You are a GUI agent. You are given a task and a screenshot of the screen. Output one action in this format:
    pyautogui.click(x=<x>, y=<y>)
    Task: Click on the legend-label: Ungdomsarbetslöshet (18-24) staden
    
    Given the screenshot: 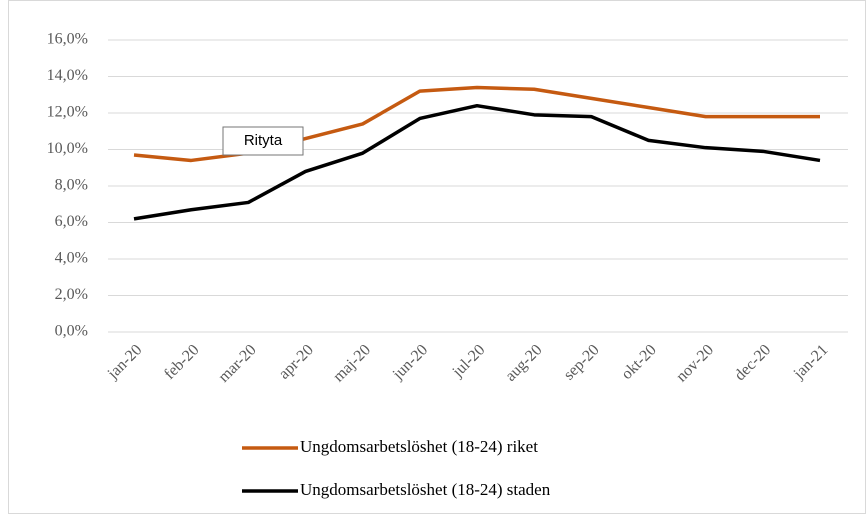 What is the action you would take?
    pyautogui.click(x=425, y=489)
    